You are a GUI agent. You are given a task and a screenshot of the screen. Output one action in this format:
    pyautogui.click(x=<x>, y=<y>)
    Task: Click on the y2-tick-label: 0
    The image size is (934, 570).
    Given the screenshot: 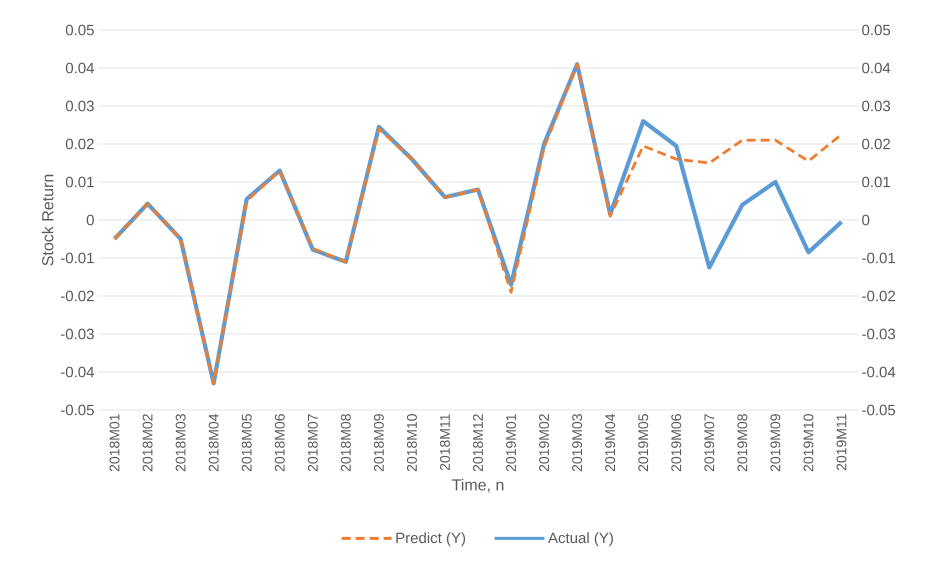 What is the action you would take?
    pyautogui.click(x=866, y=220)
    